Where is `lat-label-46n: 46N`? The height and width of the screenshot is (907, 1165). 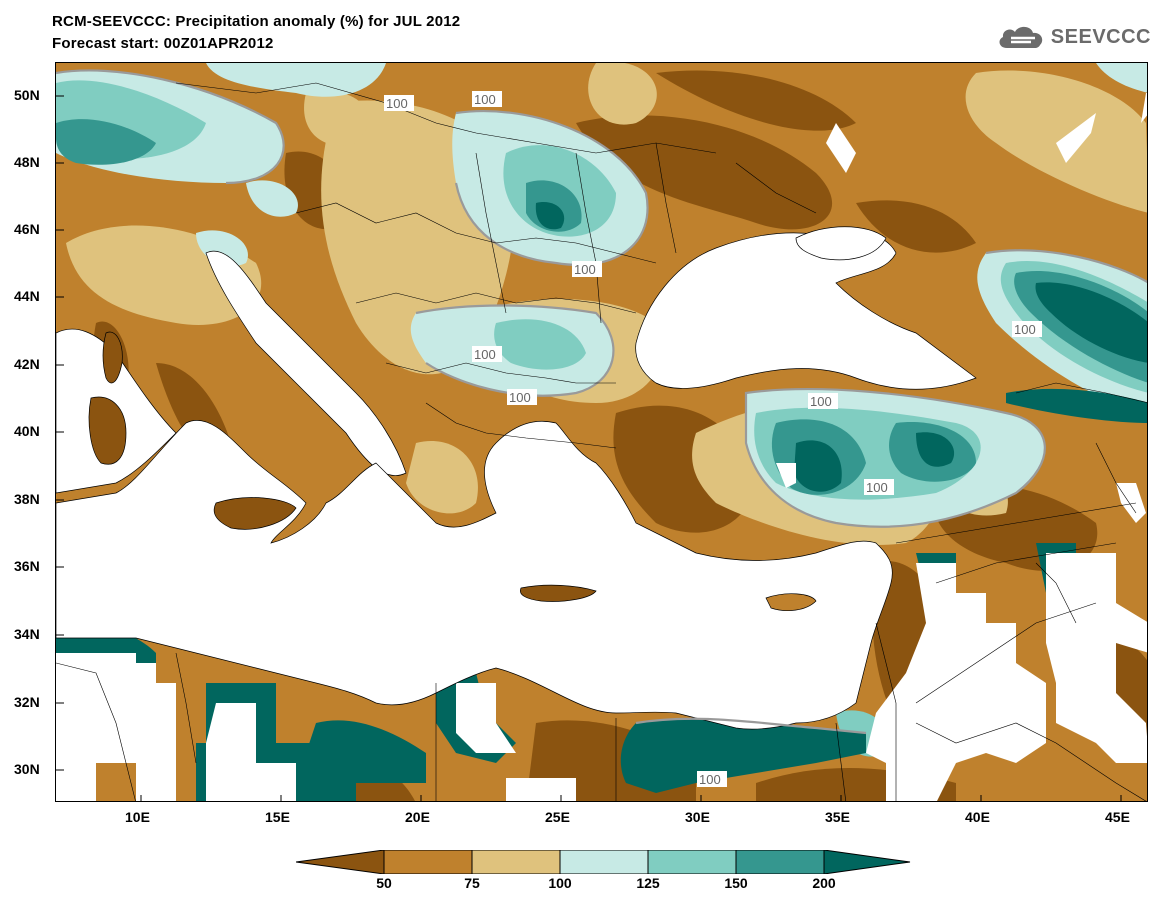
lat-label-46n: 46N is located at coordinates (27, 229).